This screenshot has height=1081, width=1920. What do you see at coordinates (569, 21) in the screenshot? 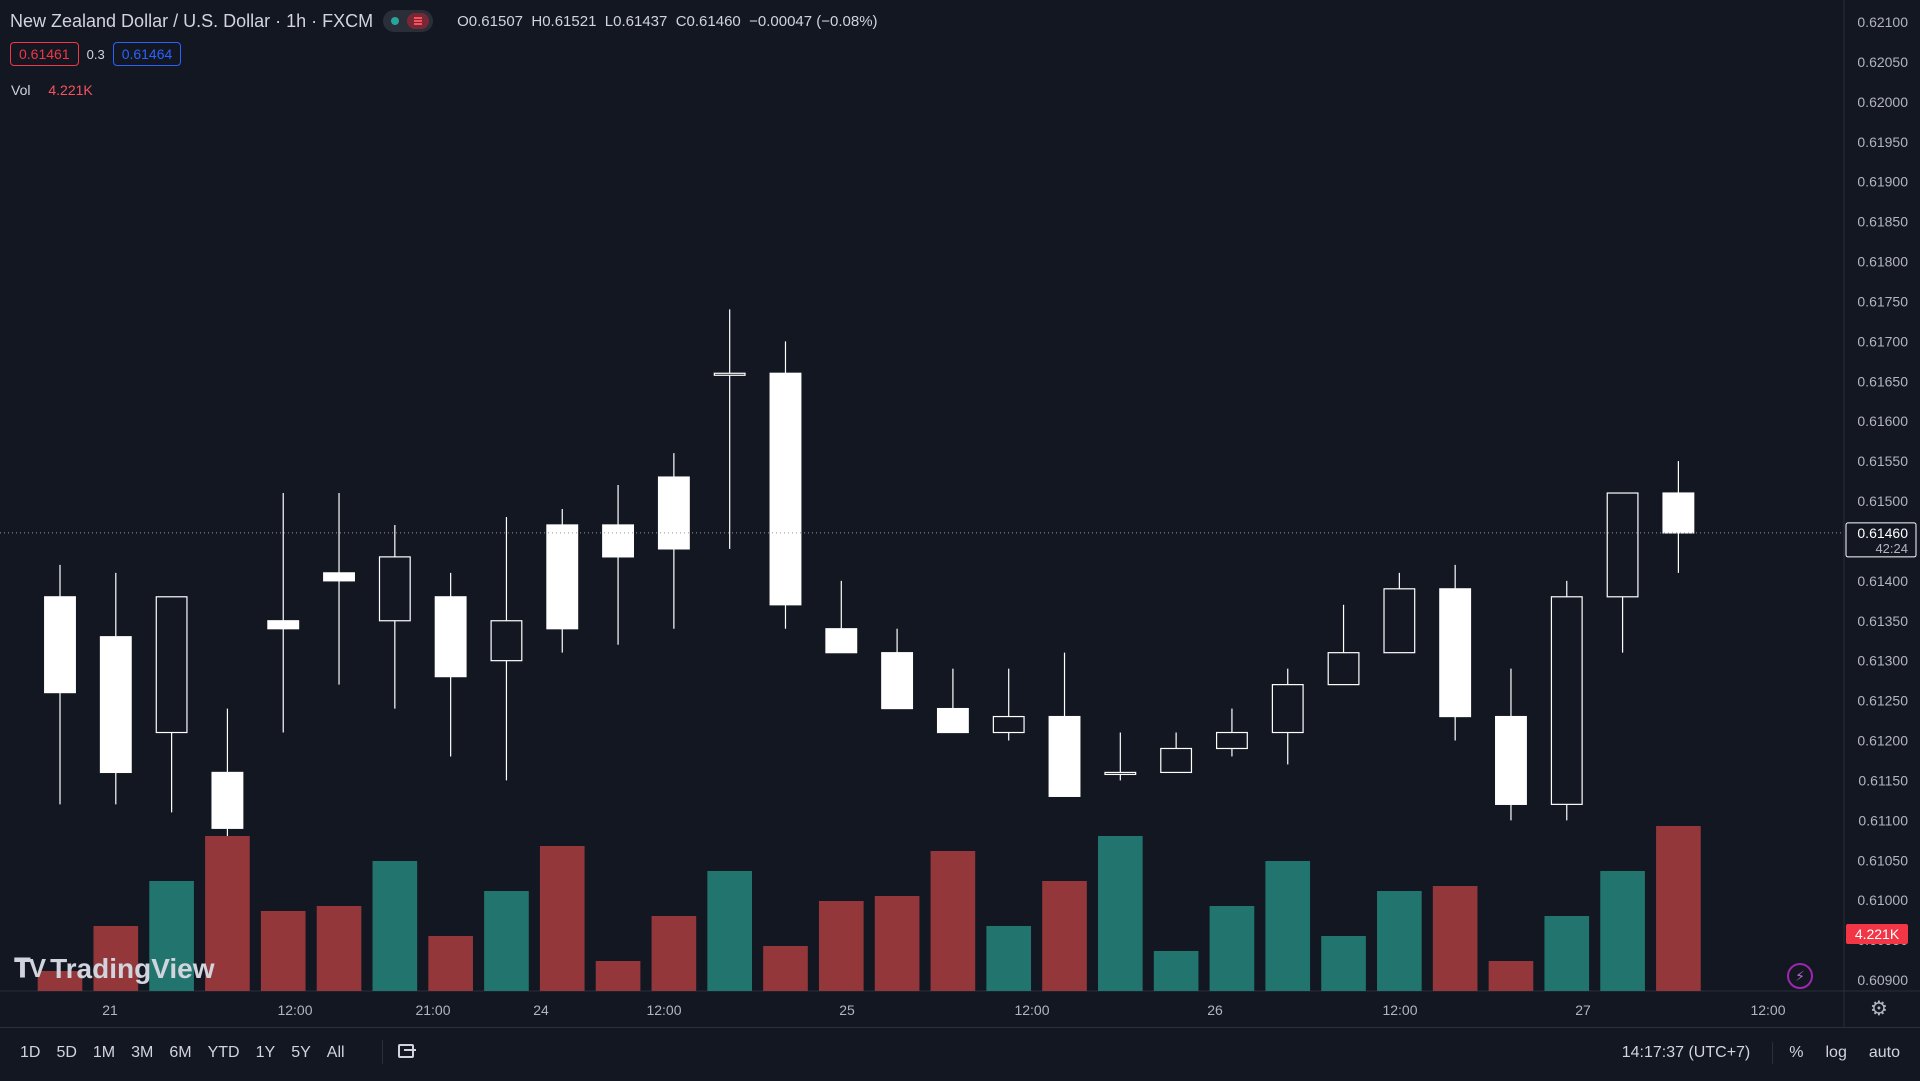
I see `high-value: 0.61521` at bounding box center [569, 21].